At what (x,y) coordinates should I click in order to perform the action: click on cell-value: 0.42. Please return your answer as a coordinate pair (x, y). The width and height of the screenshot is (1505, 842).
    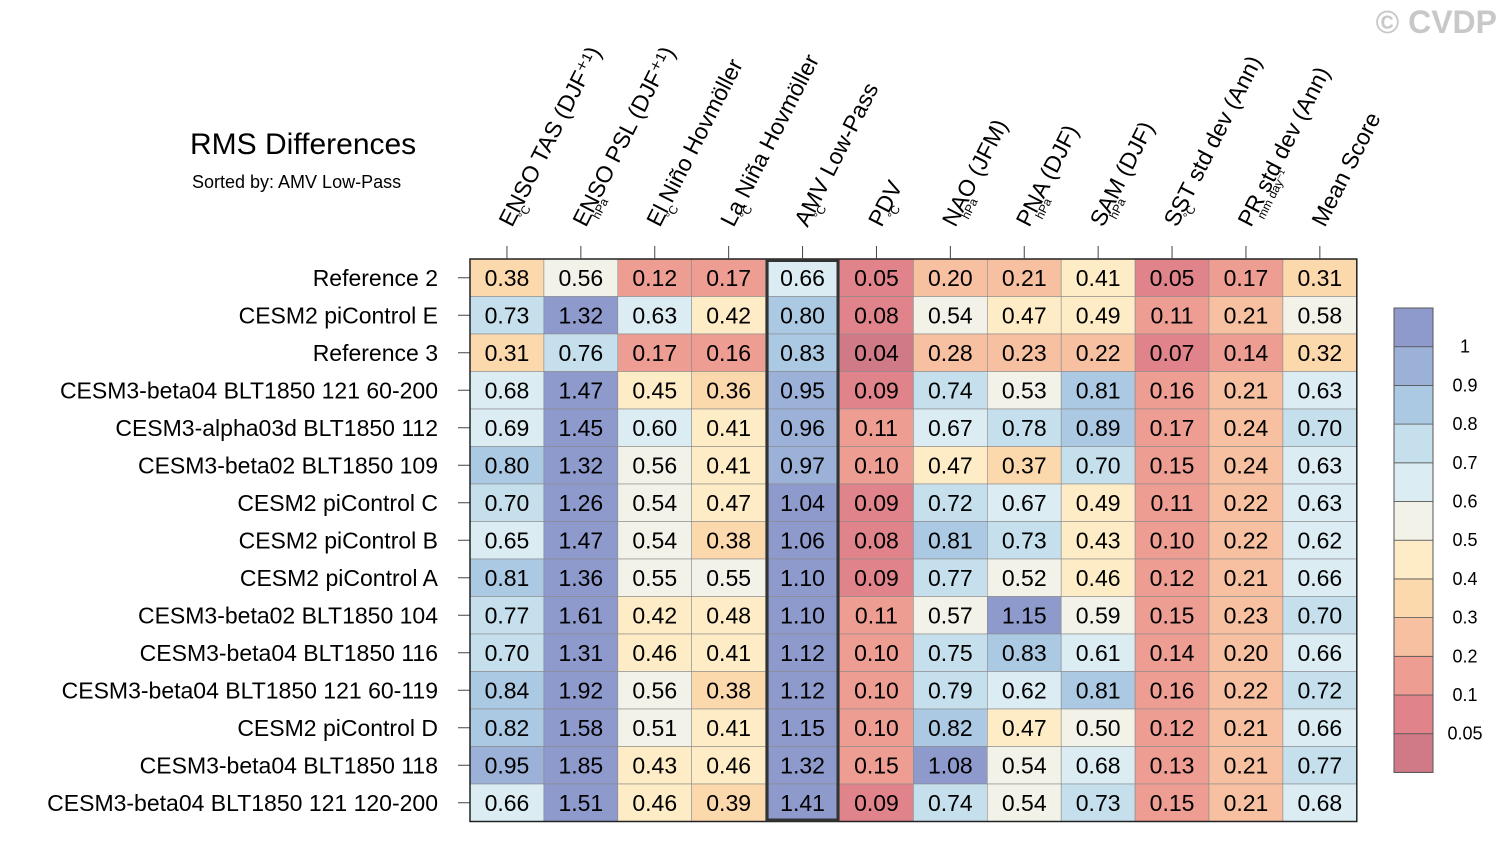
    Looking at the image, I should click on (728, 315).